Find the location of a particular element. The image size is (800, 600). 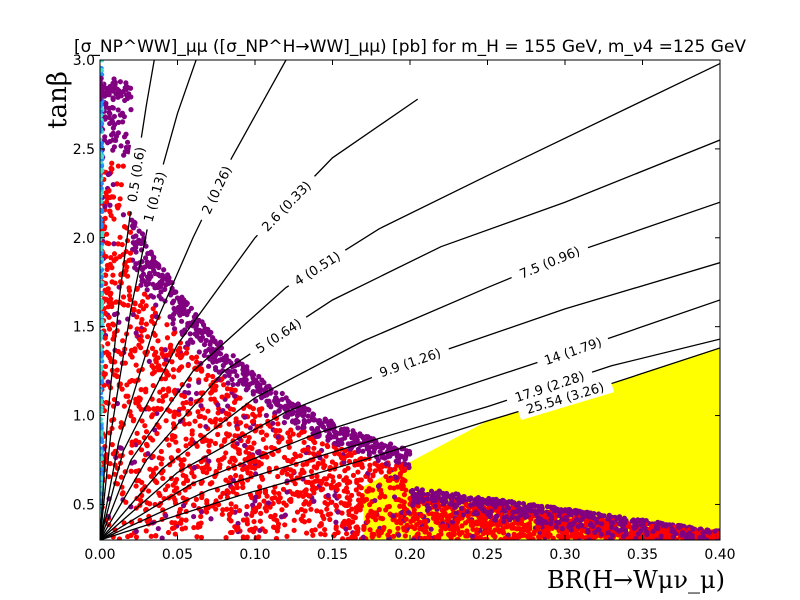

contour-label-bg is located at coordinates (572, 351).